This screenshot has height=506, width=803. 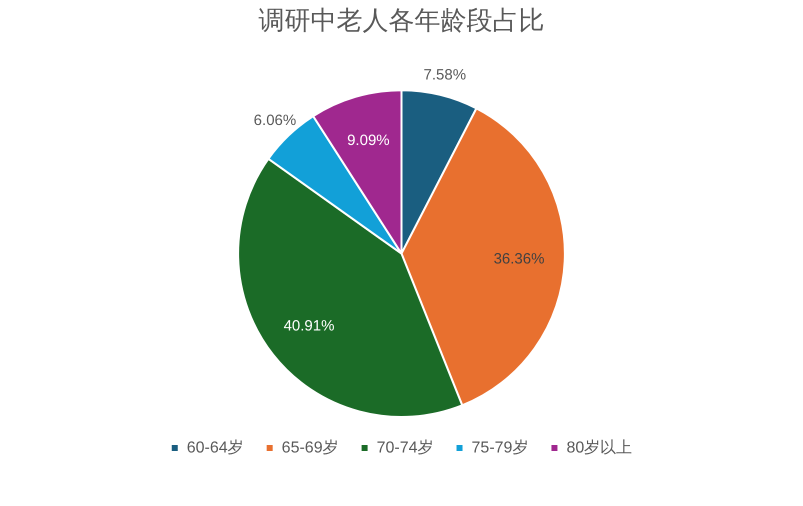 I want to click on data-label: 9.09%, so click(x=368, y=140).